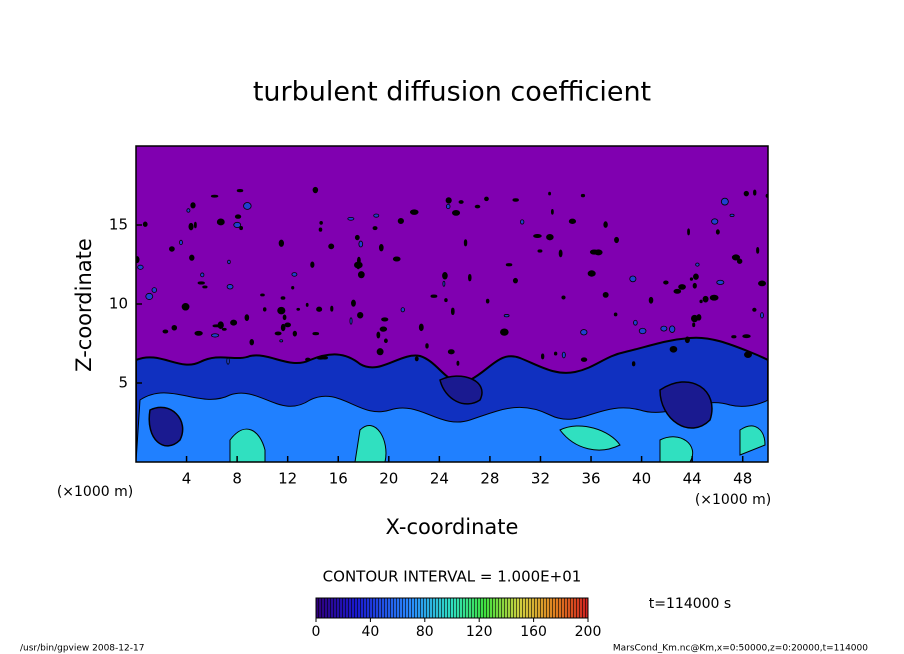 The image size is (904, 654). I want to click on y-tick-label: 5, so click(123, 383).